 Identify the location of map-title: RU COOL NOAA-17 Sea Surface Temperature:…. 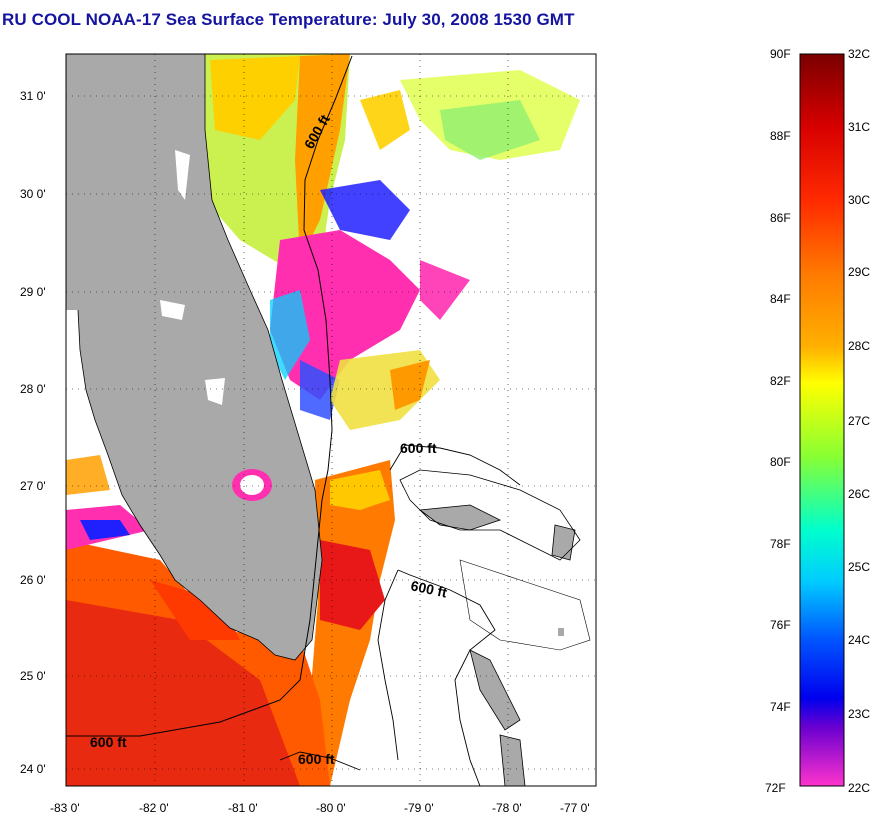
(288, 19).